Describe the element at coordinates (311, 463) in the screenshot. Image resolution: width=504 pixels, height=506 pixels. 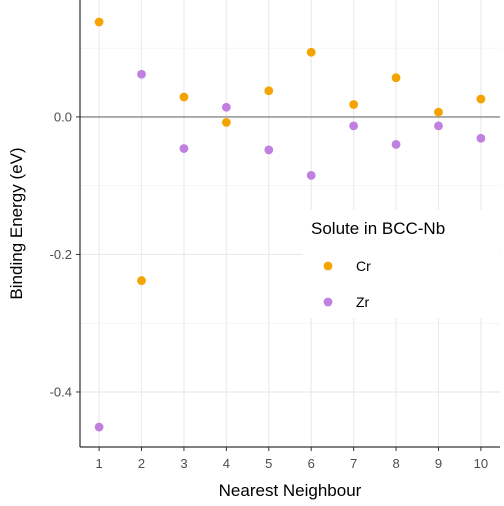
I see `x-tick-label: 6` at that location.